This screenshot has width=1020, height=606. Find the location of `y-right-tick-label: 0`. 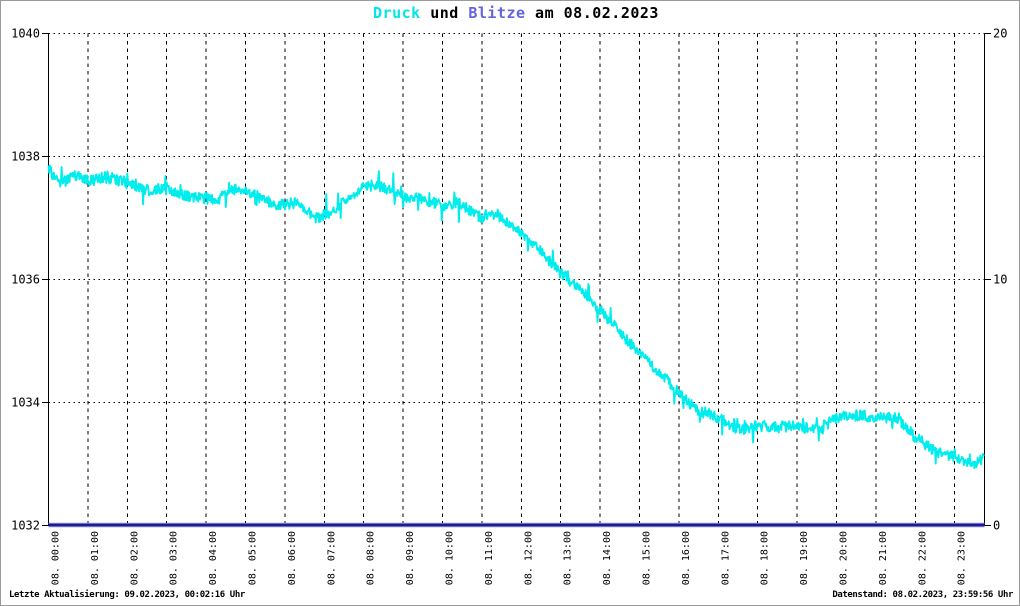

y-right-tick-label: 0 is located at coordinates (996, 526).